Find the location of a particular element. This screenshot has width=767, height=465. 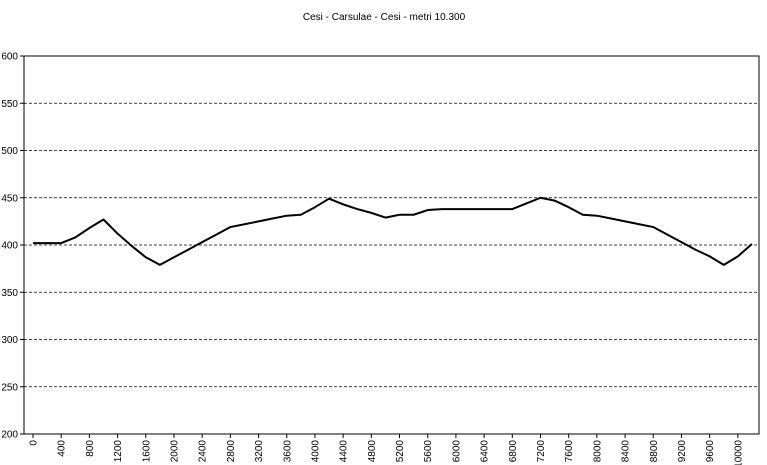

chart-title: Cesi - Carsulae - Cesi - metri 10.300 is located at coordinates (384, 17).